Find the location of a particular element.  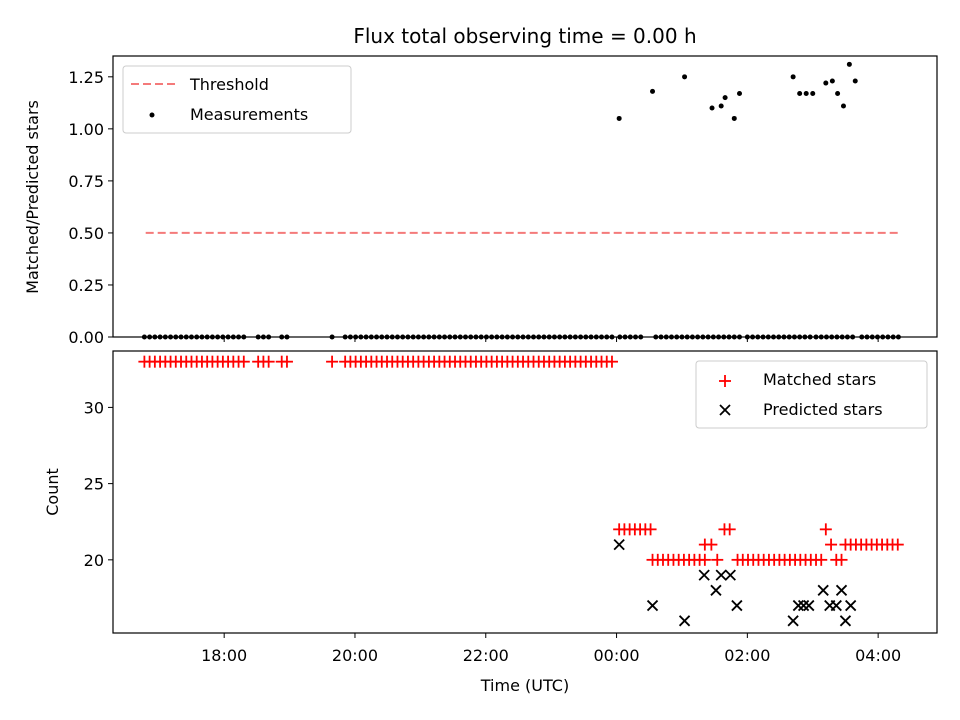

top-y-tick-label: 1.25 is located at coordinates (86, 77).